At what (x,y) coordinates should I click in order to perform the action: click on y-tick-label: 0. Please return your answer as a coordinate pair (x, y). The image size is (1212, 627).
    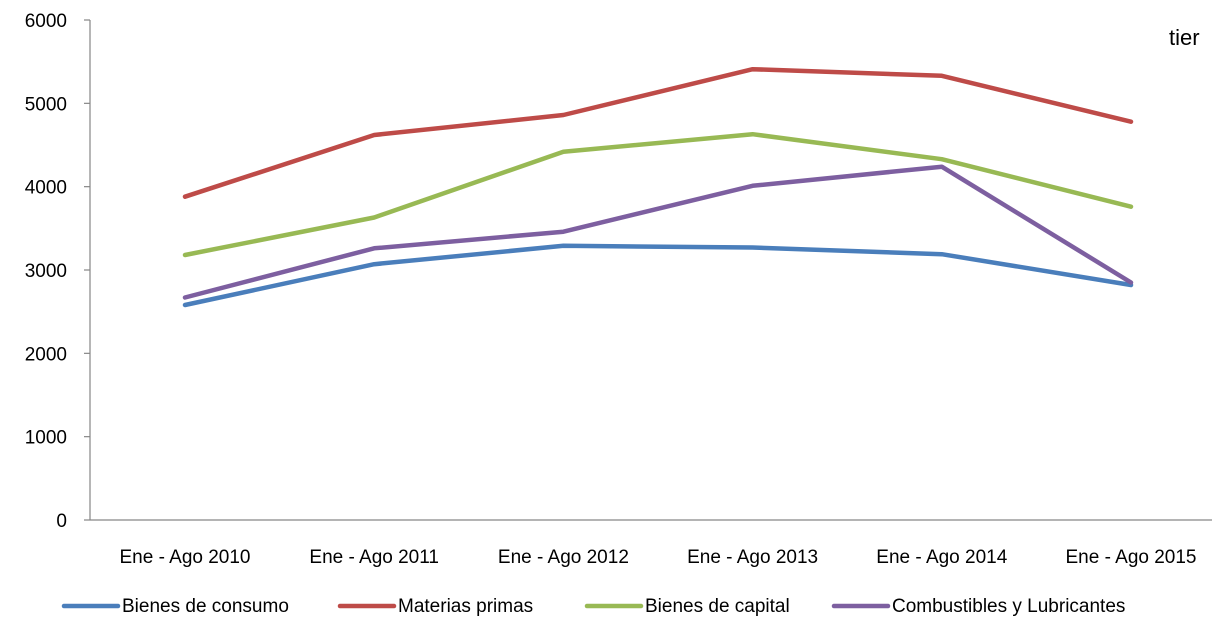
    Looking at the image, I should click on (61, 521).